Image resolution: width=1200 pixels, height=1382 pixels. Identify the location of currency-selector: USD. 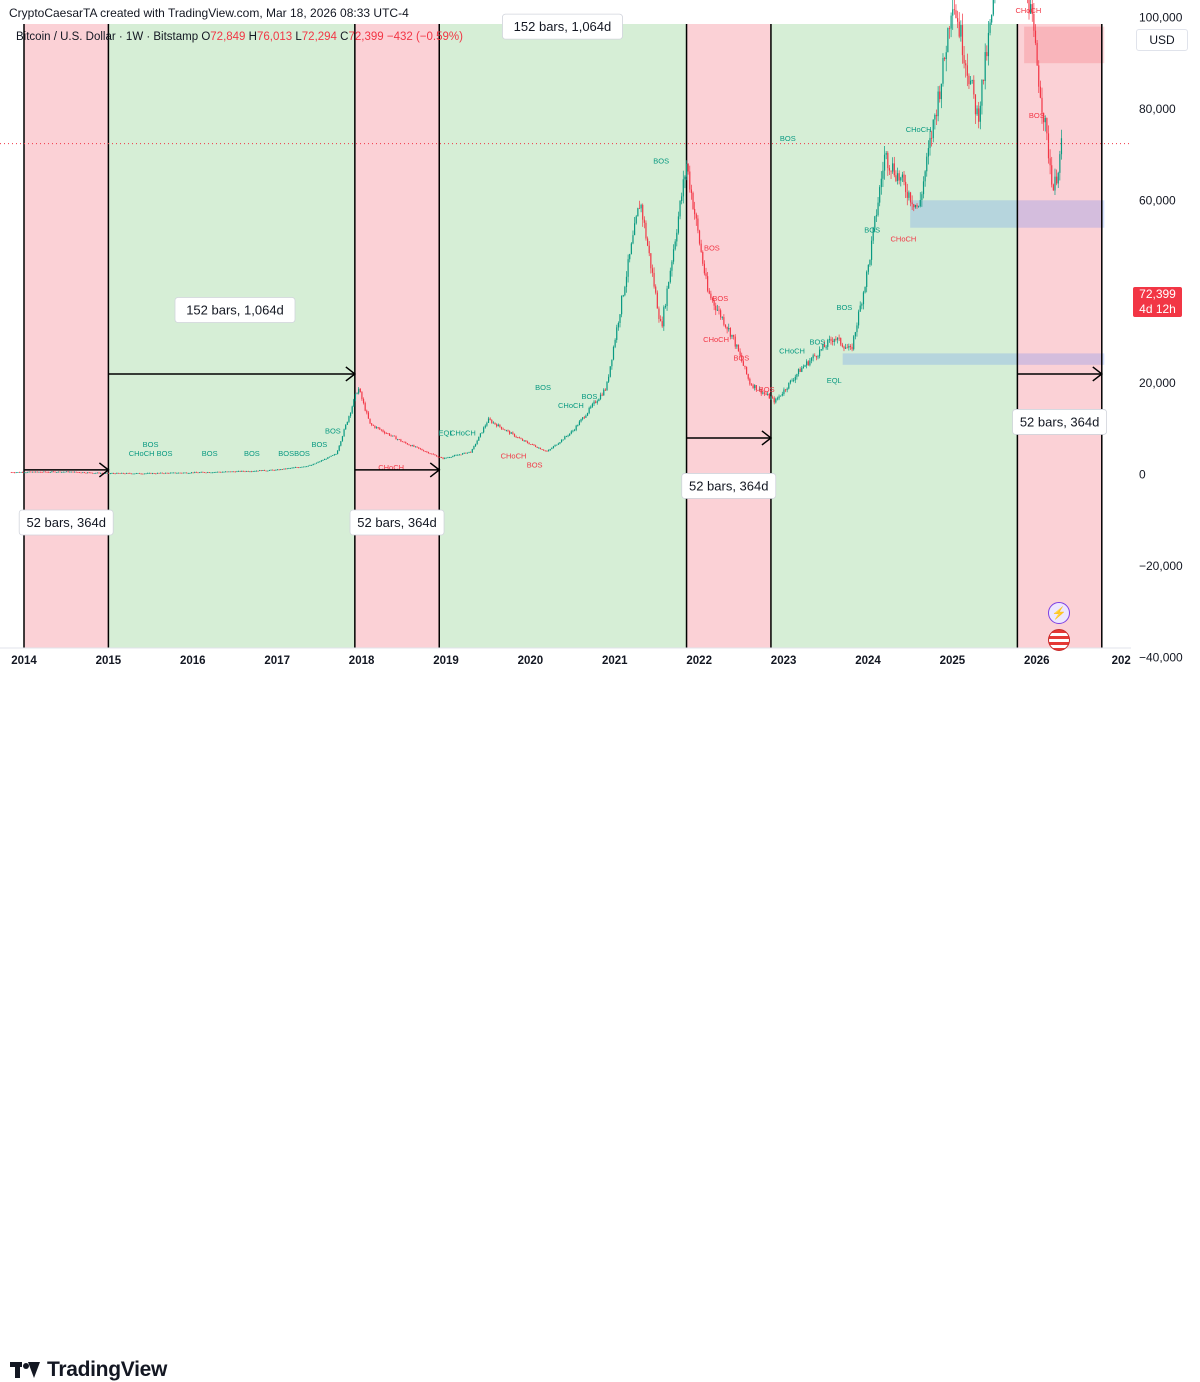
(1162, 40).